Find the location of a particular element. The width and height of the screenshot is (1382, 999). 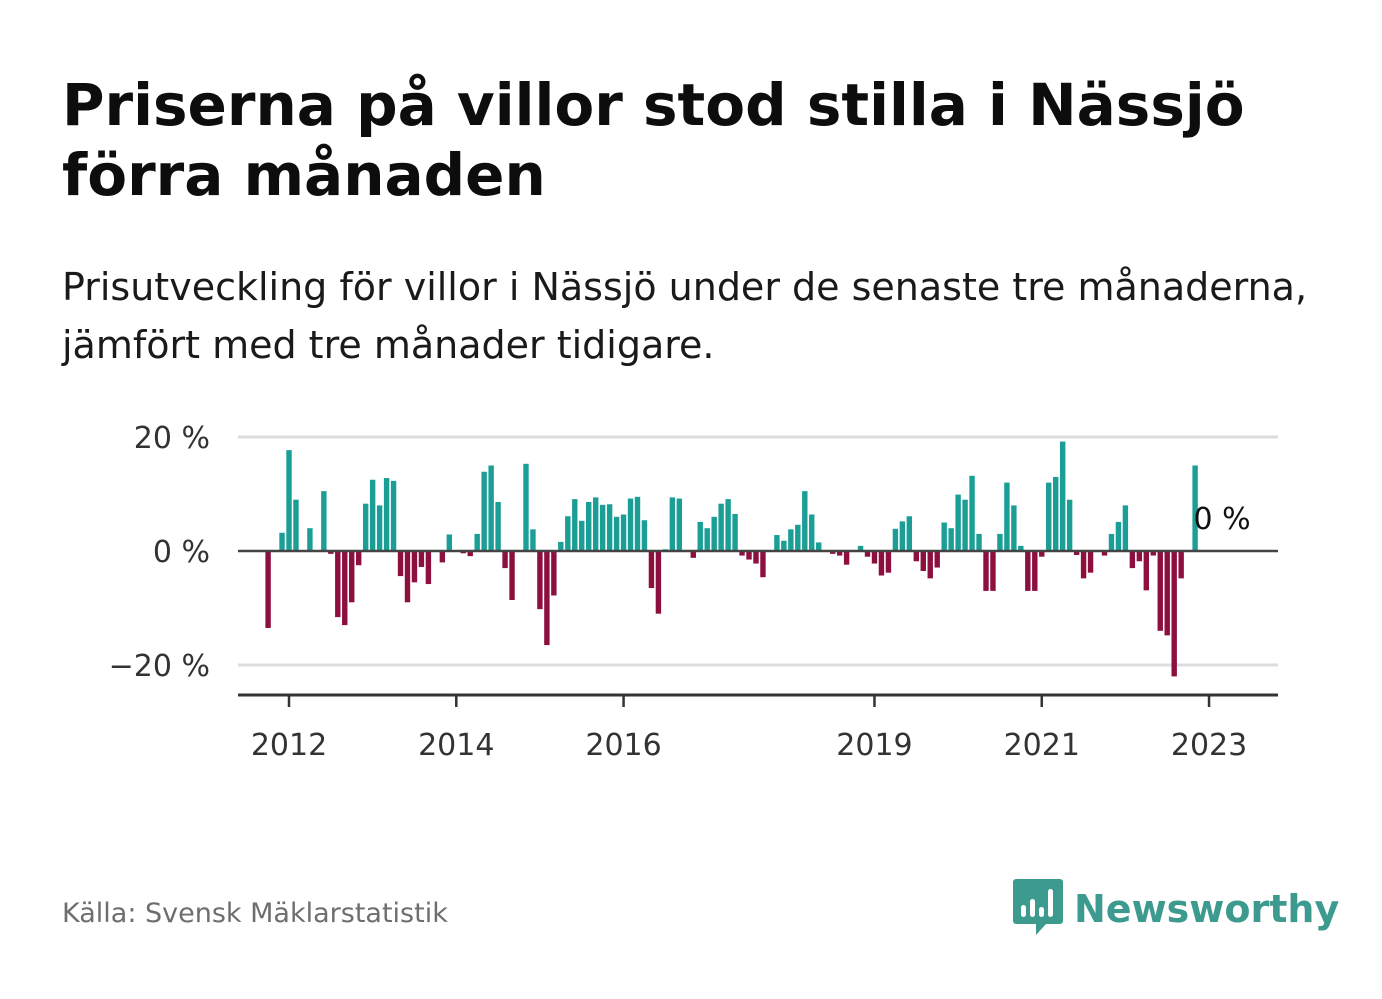

newsworthy-logo-icon is located at coordinates (1038, 909).